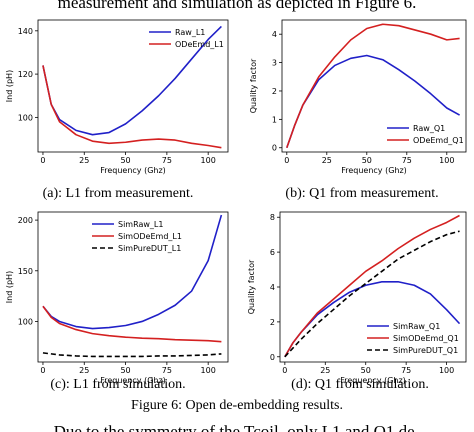  Describe the element at coordinates (416, 326) in the screenshot. I see `legend-label: SimRaw_Q1` at that location.